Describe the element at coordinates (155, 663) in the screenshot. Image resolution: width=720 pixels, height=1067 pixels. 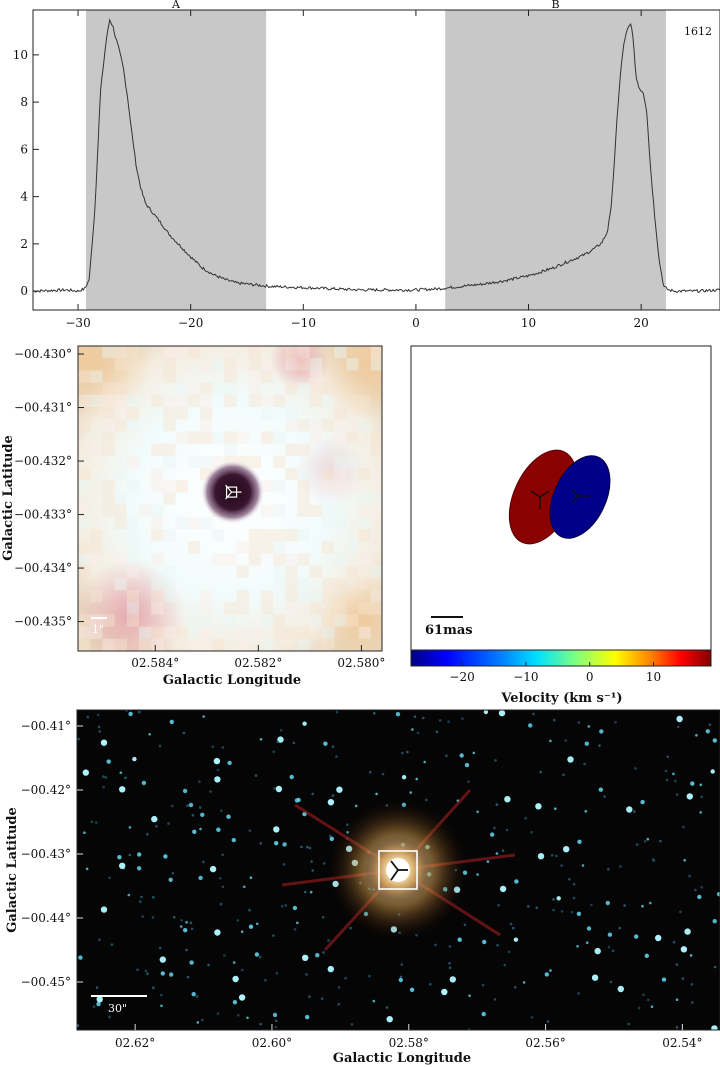
I see `x-tick-label: 02.584°` at that location.